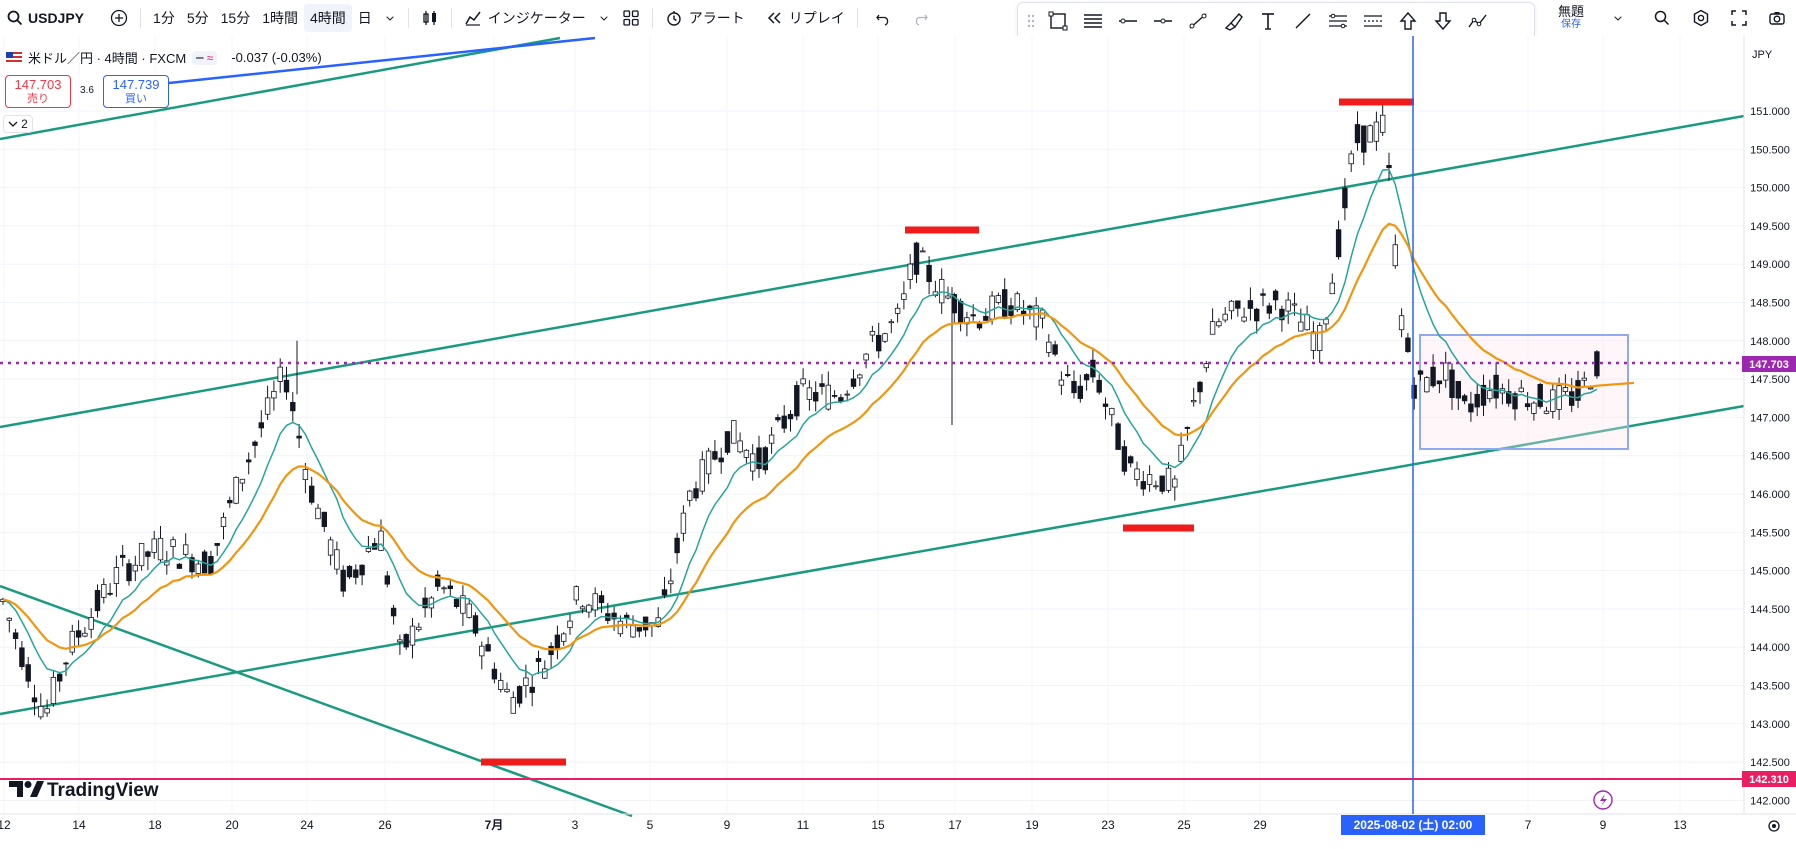  I want to click on compare-button, so click(119, 18).